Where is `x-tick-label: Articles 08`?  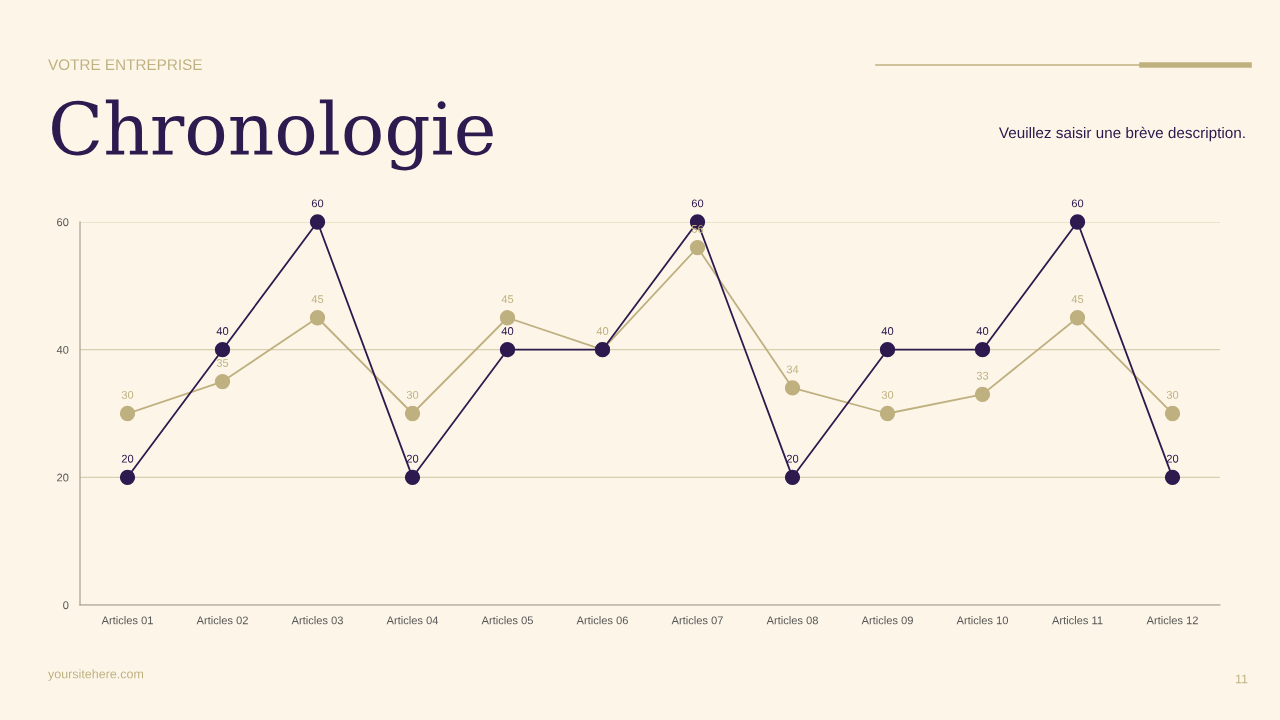
x-tick-label: Articles 08 is located at coordinates (792, 620).